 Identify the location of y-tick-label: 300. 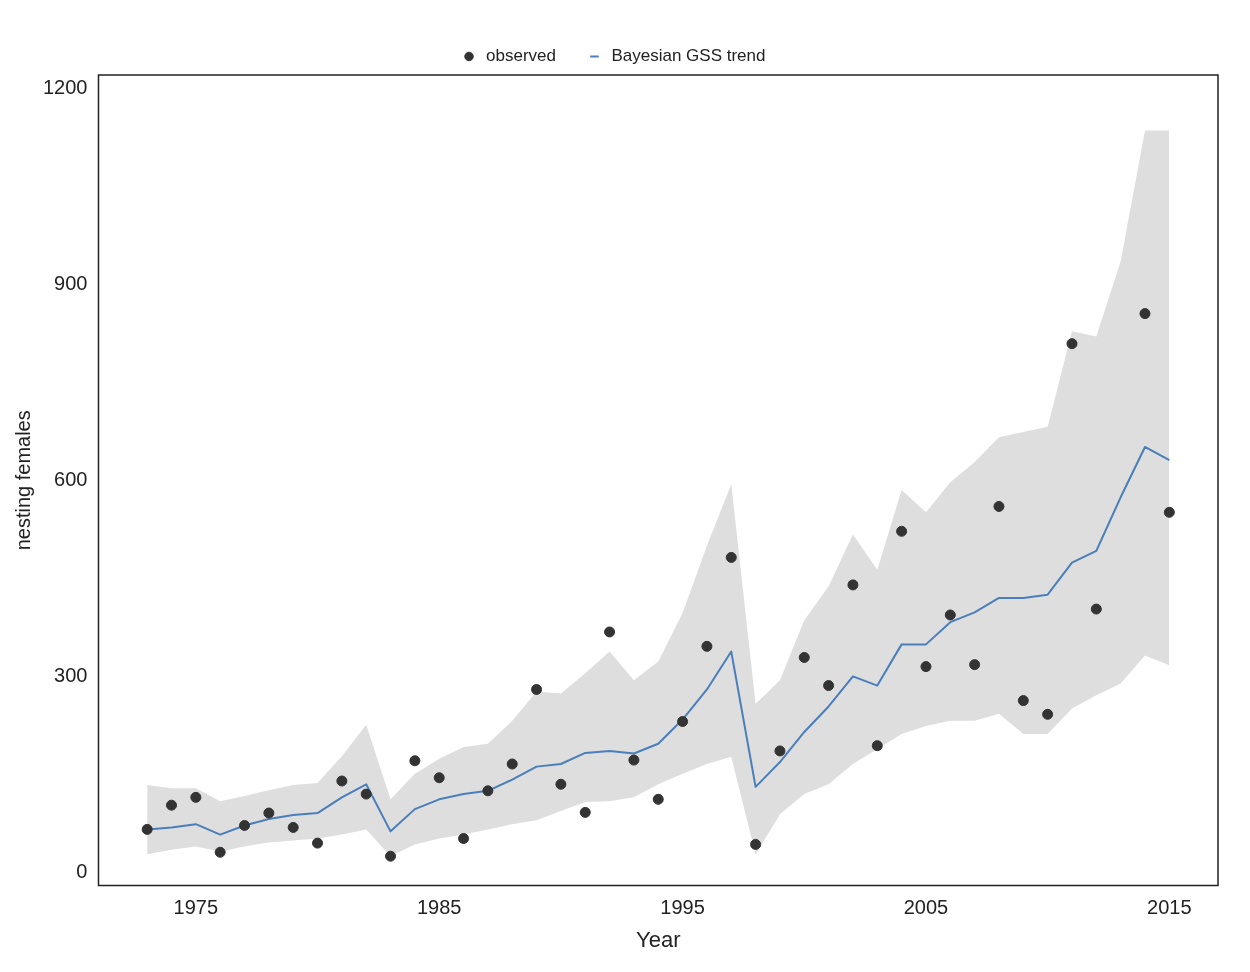
(71, 674).